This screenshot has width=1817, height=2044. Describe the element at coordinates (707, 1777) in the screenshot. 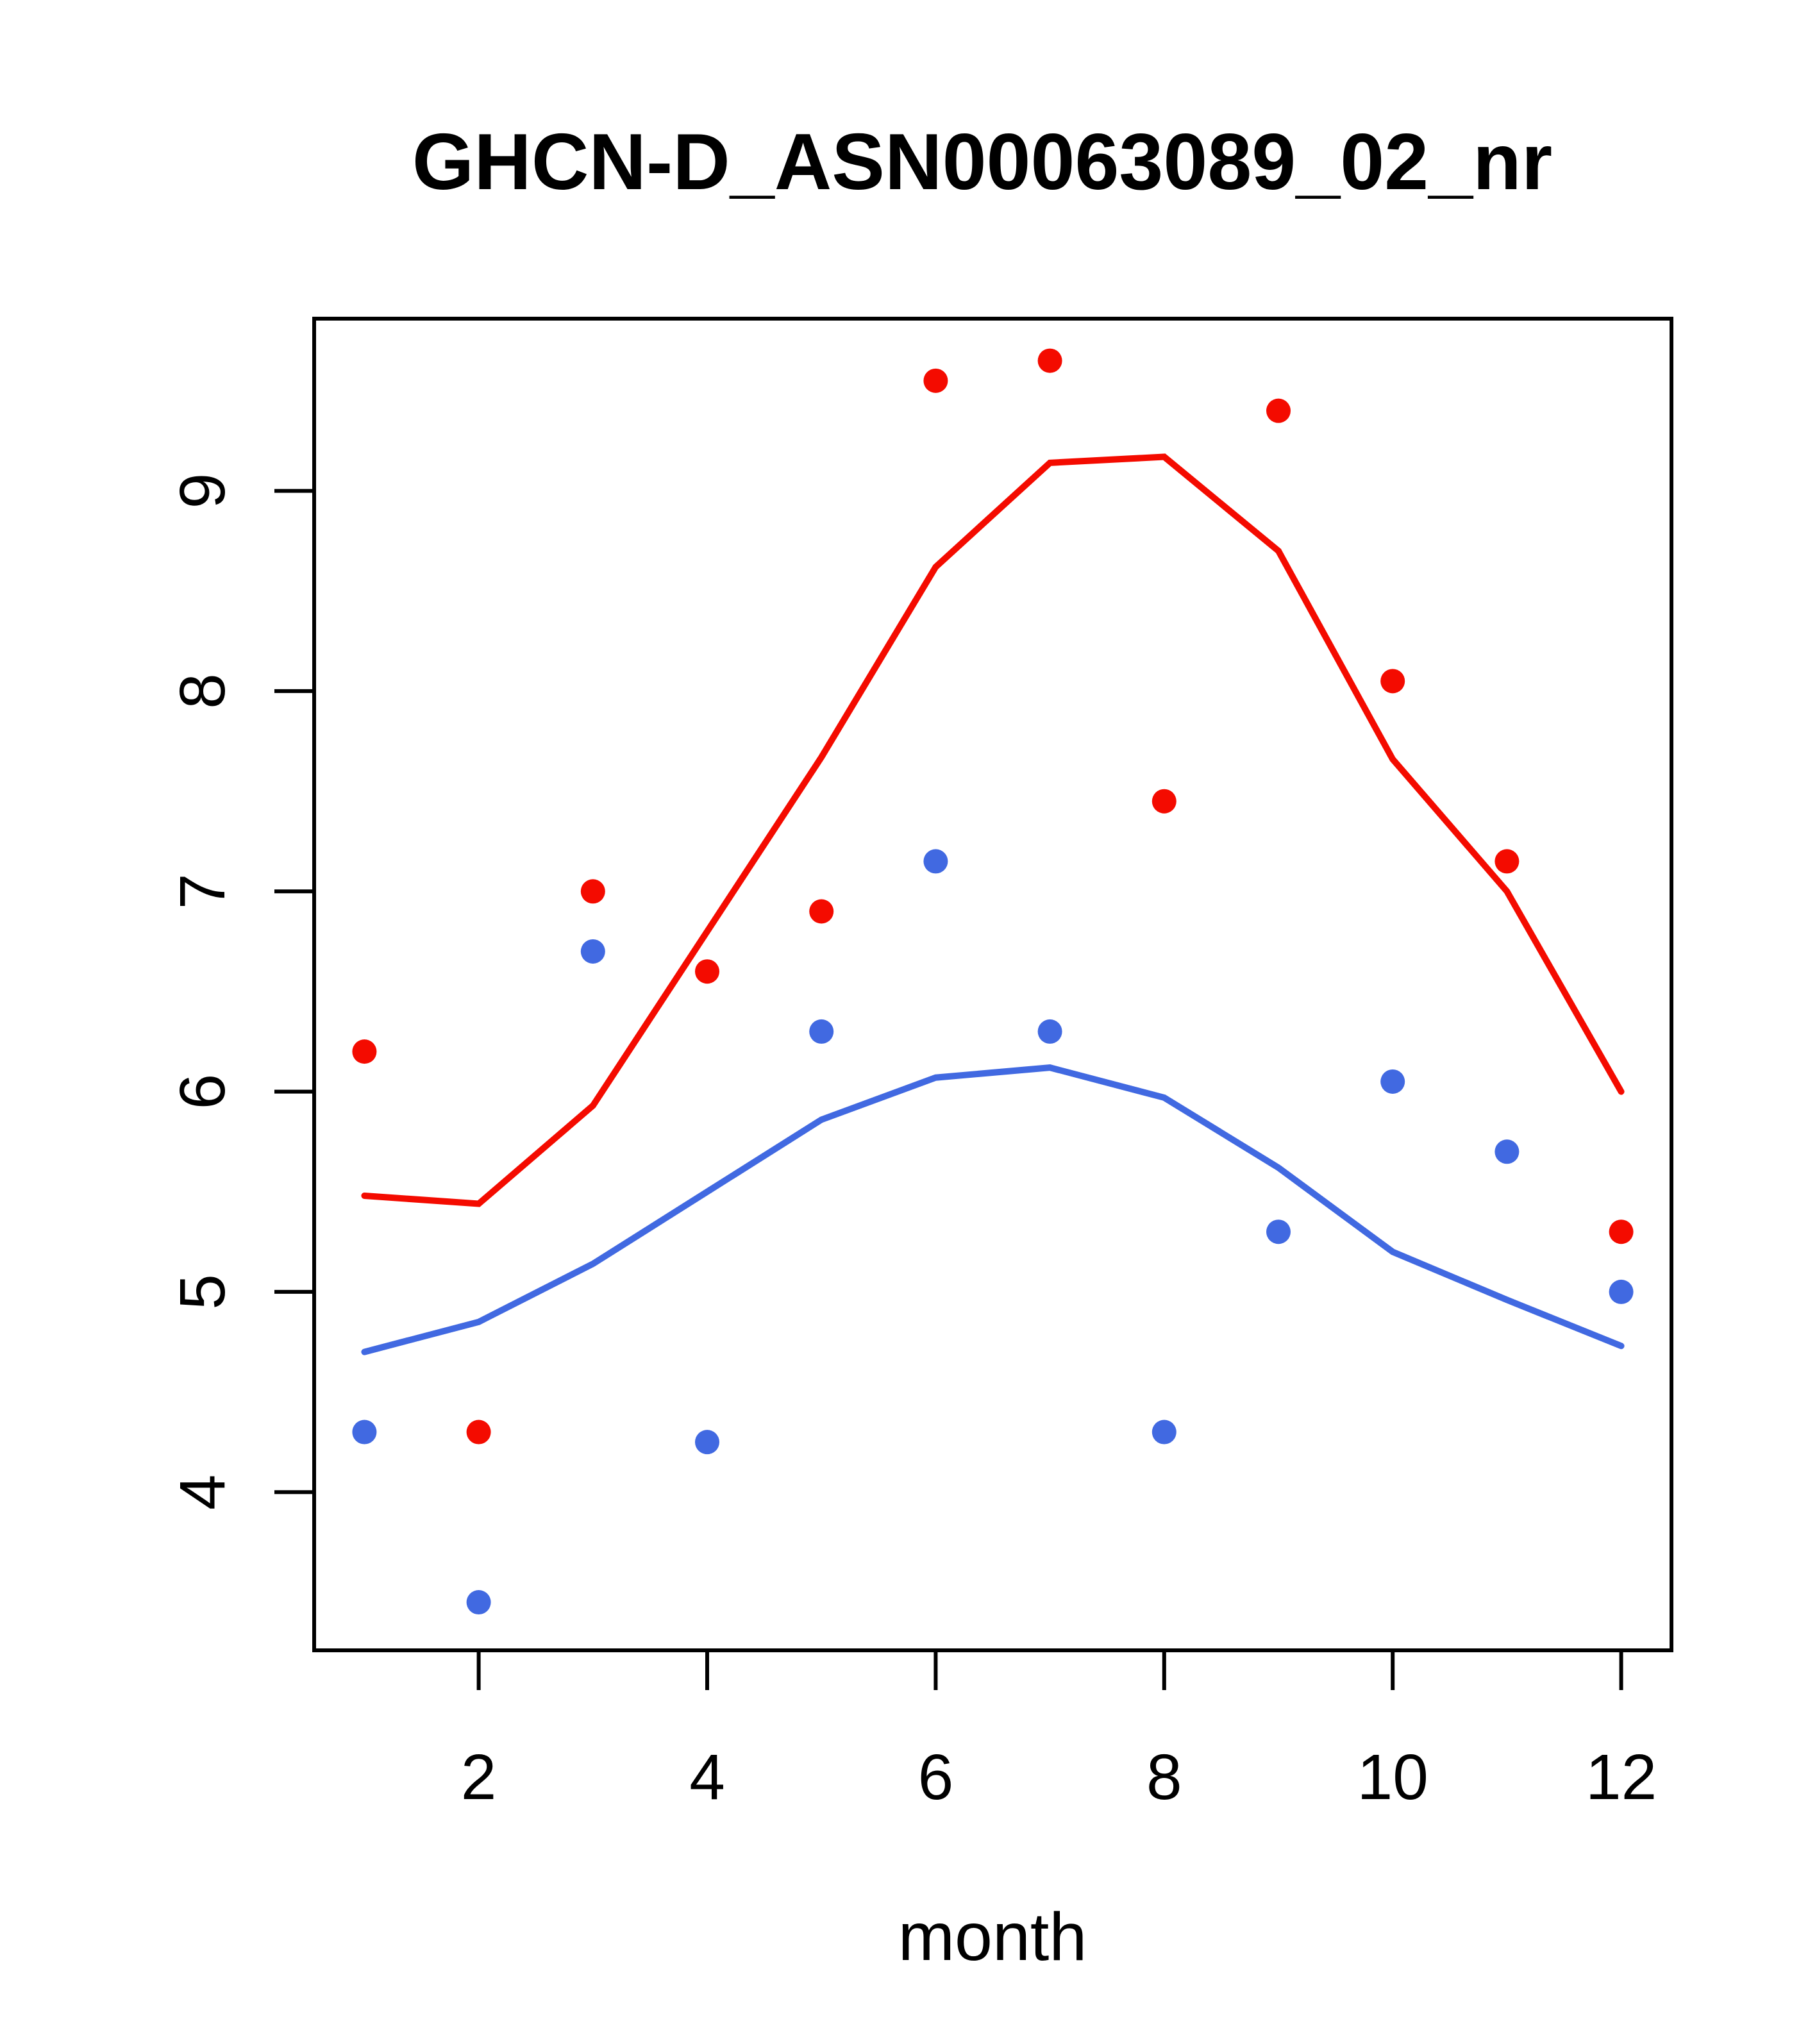

I see `x-tick-label: 4` at that location.